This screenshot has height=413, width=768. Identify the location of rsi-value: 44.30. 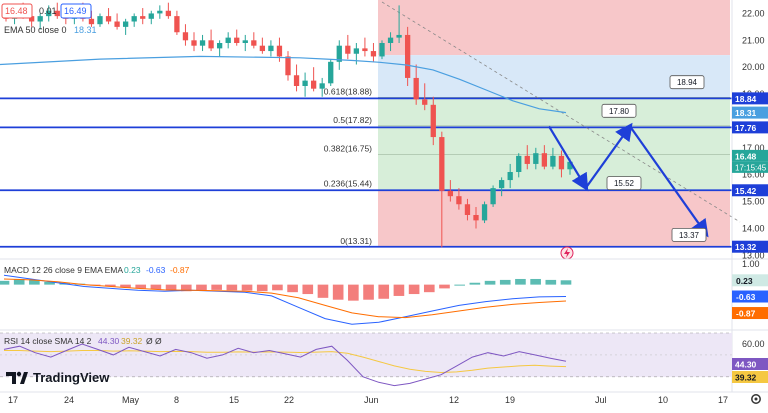
(109, 341).